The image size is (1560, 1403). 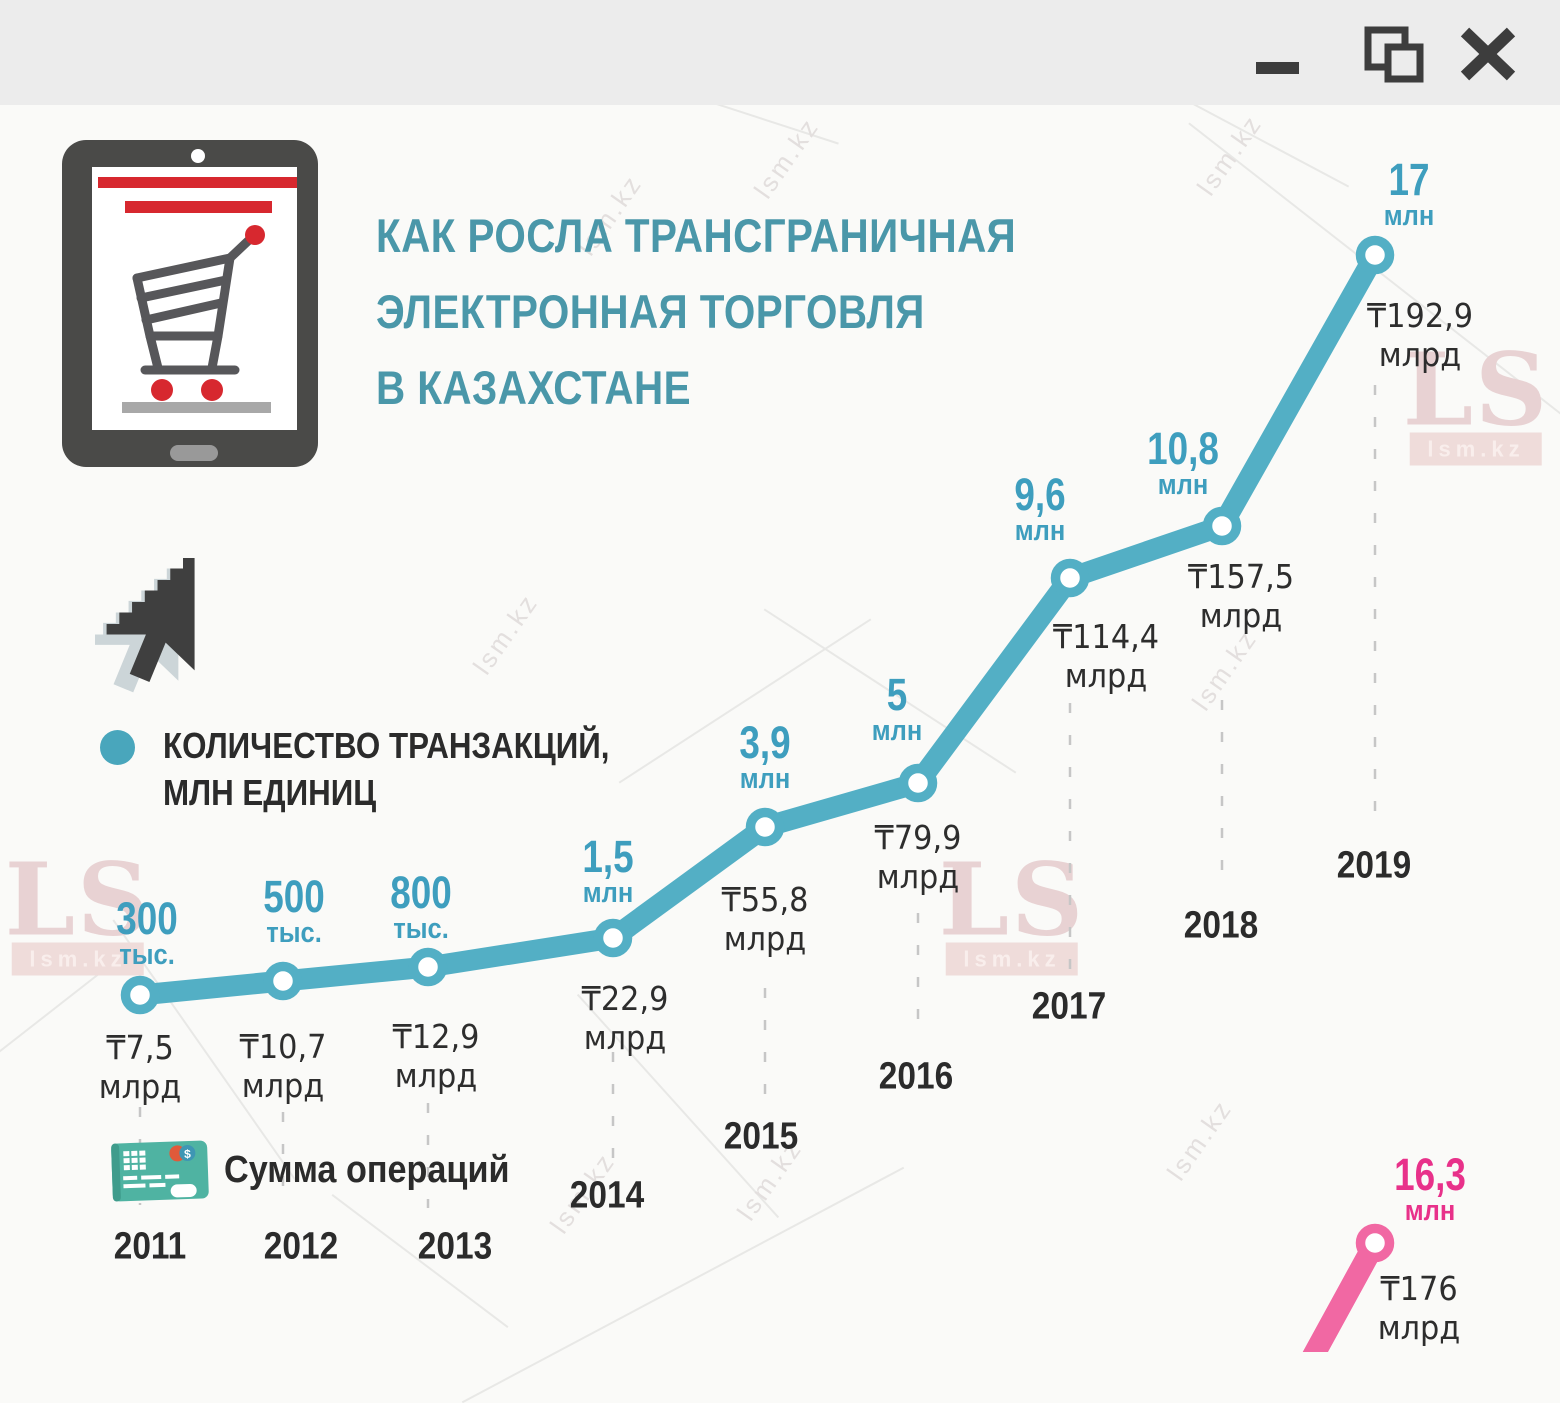 I want to click on amount-legend-label: Сумма операций, so click(x=367, y=1170).